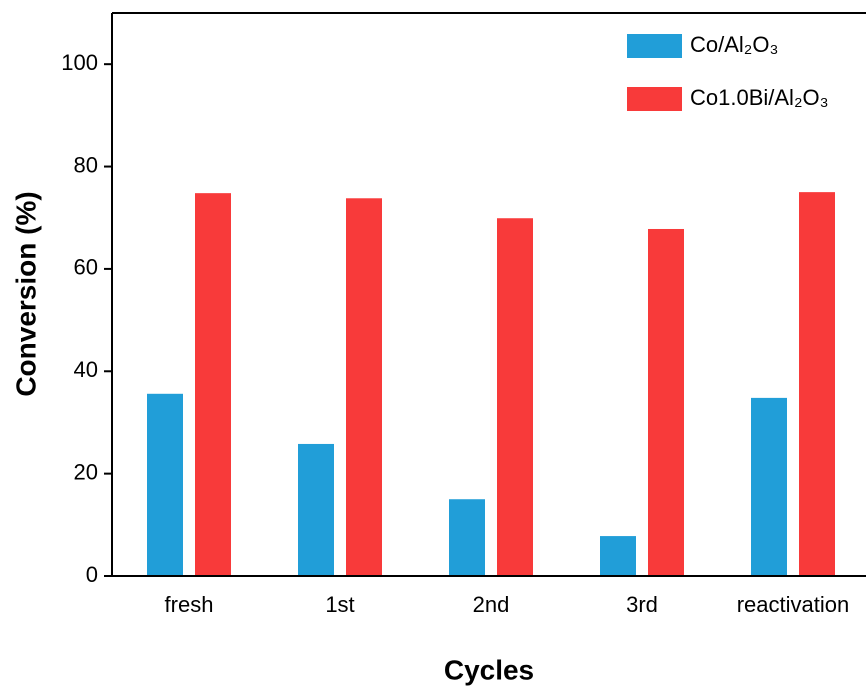 The image size is (866, 691). Describe the element at coordinates (79, 62) in the screenshot. I see `y-tick-label: 100` at that location.